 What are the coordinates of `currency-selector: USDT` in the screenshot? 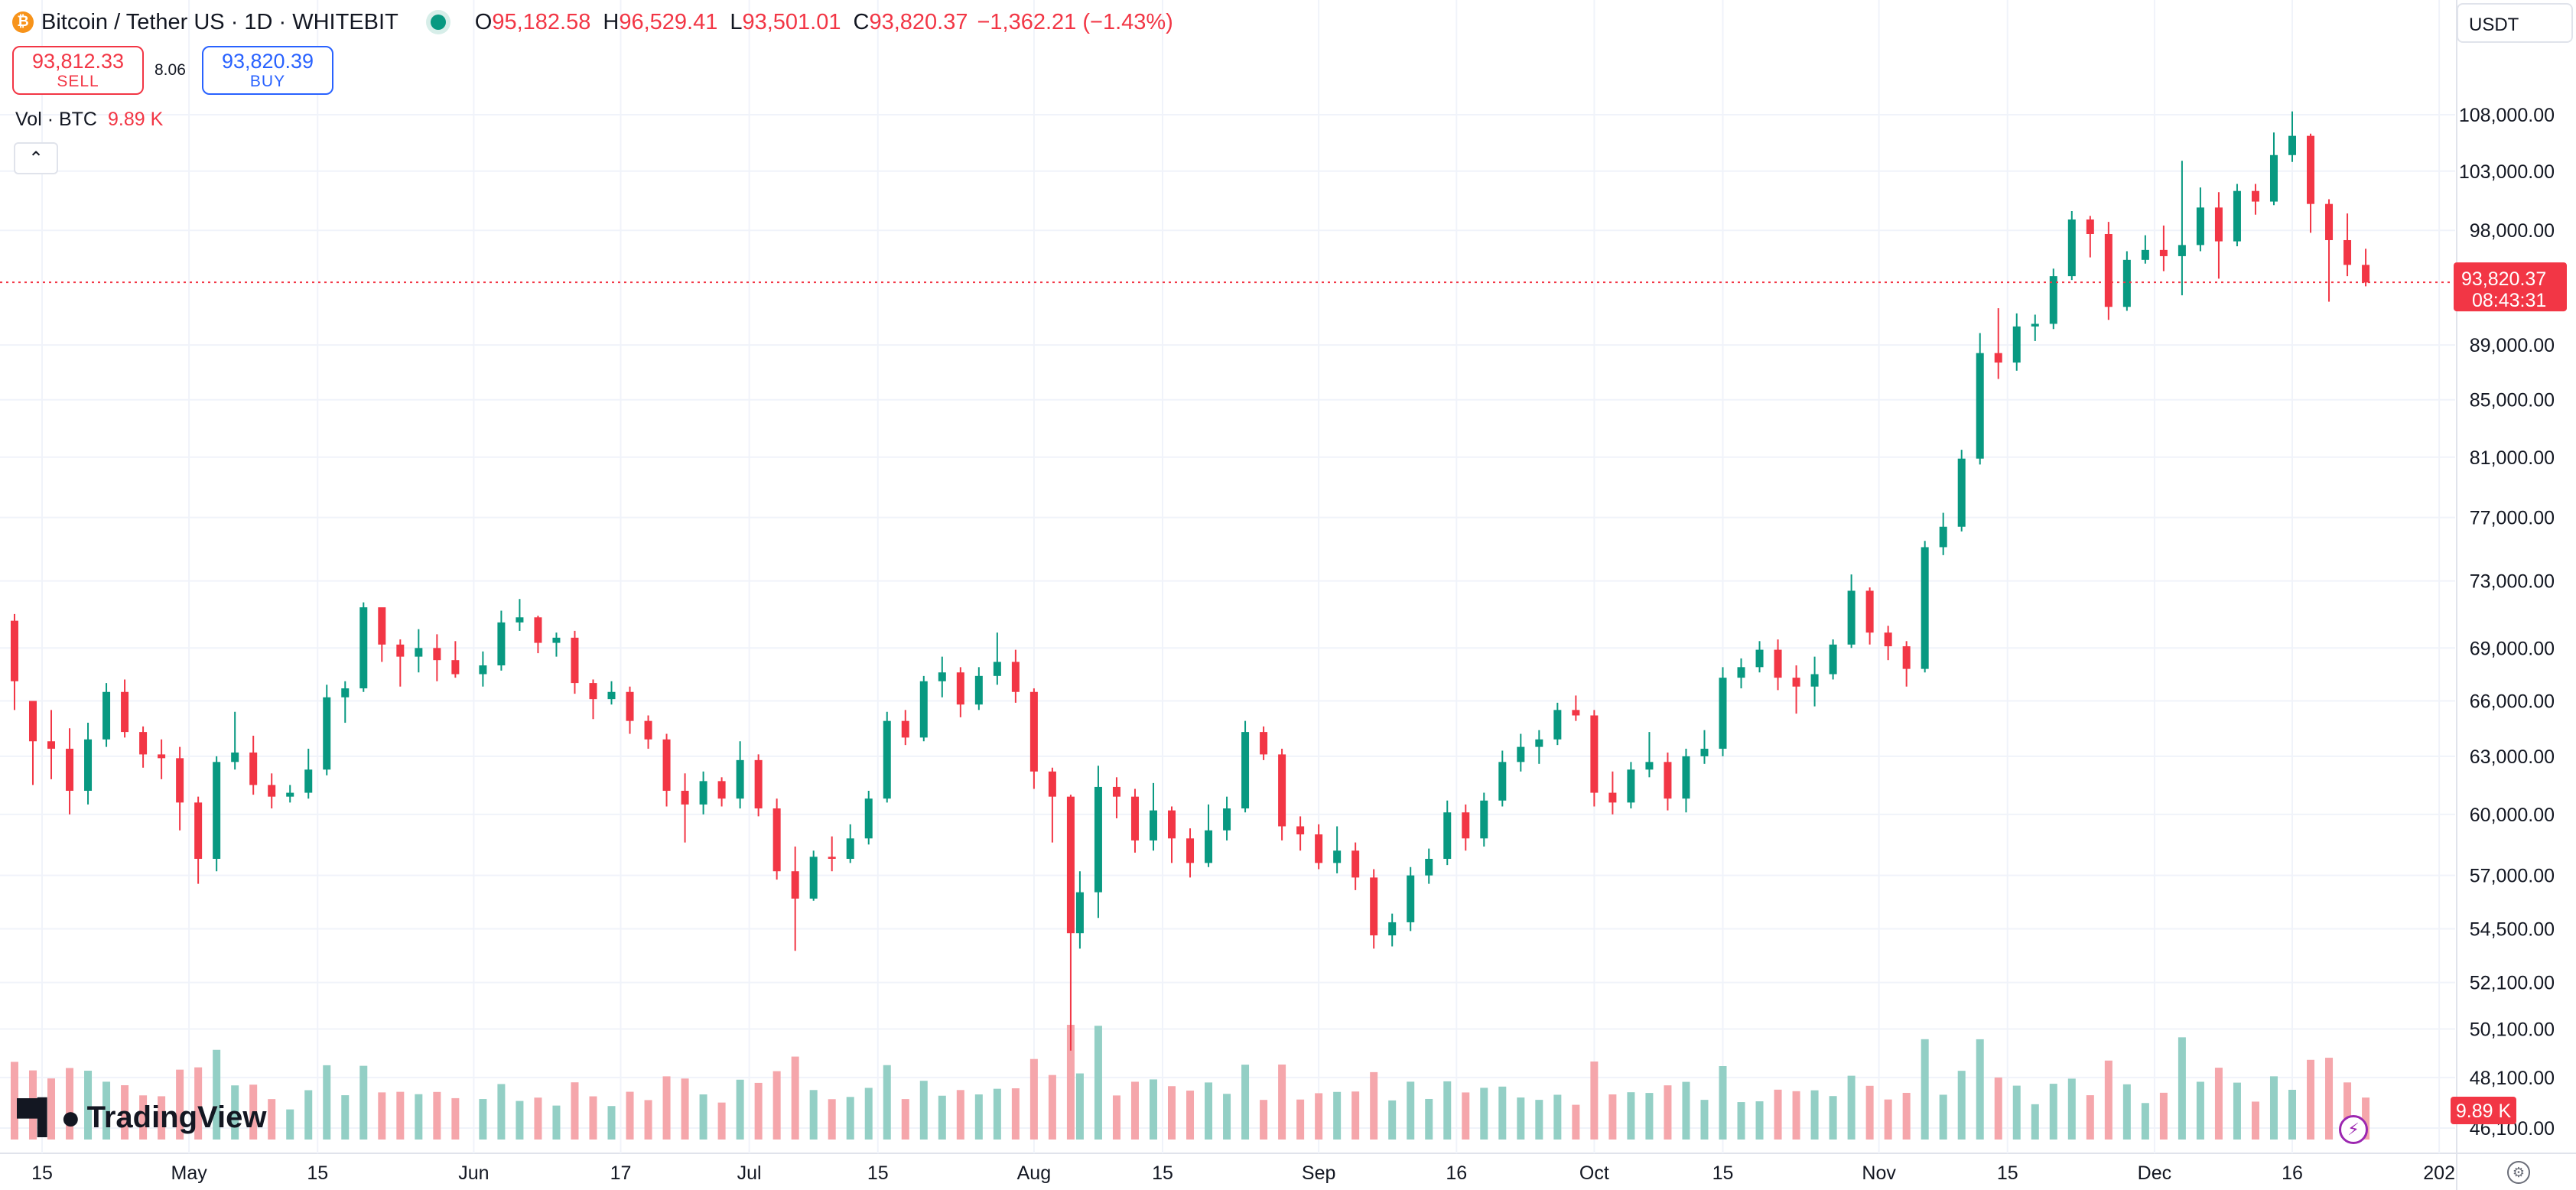 It's located at (2515, 23).